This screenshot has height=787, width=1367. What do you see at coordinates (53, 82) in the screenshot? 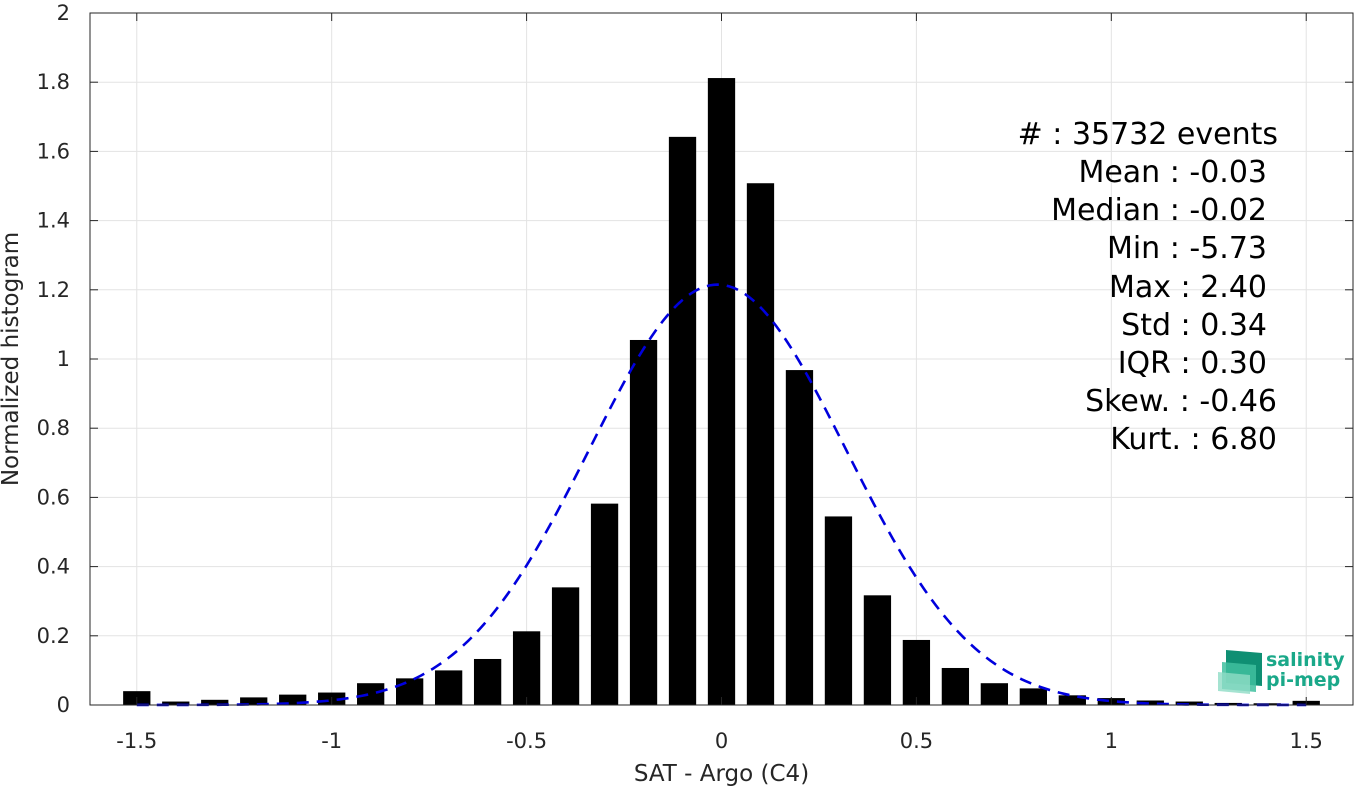
I see `y-tick-label: 1.8` at bounding box center [53, 82].